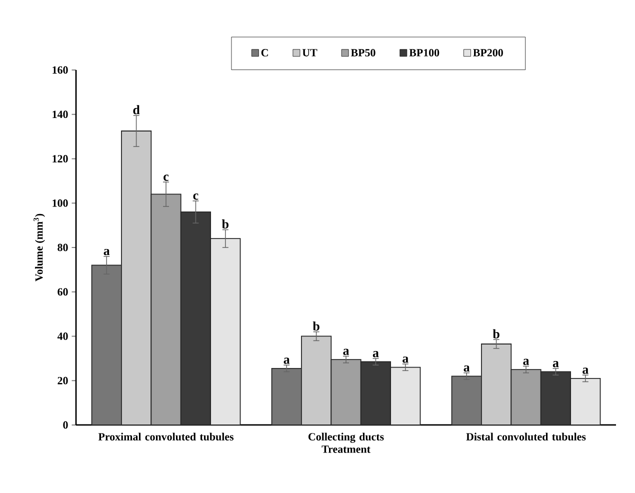  Describe the element at coordinates (60, 114) in the screenshot. I see `y-tick-label: 140` at that location.